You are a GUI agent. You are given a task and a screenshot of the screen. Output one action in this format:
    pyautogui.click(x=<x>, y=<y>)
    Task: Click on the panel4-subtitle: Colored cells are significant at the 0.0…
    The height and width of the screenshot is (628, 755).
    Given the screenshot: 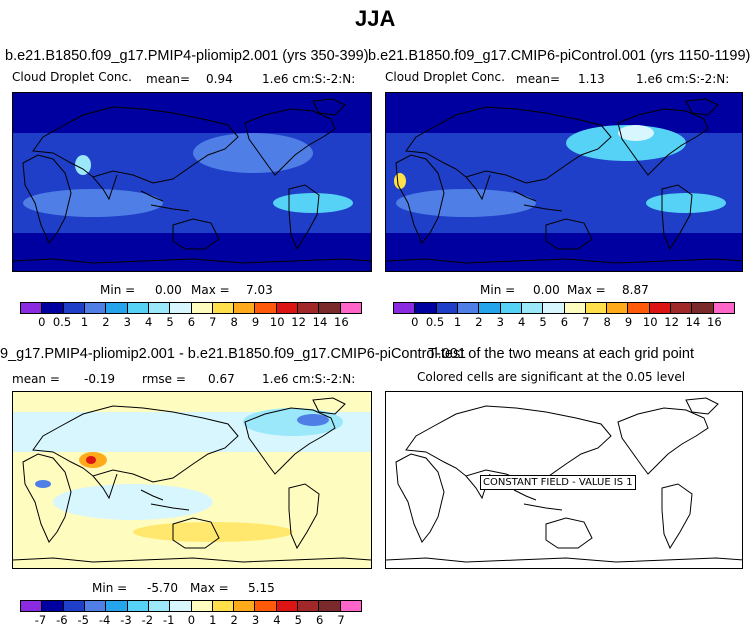 What is the action you would take?
    pyautogui.click(x=551, y=377)
    